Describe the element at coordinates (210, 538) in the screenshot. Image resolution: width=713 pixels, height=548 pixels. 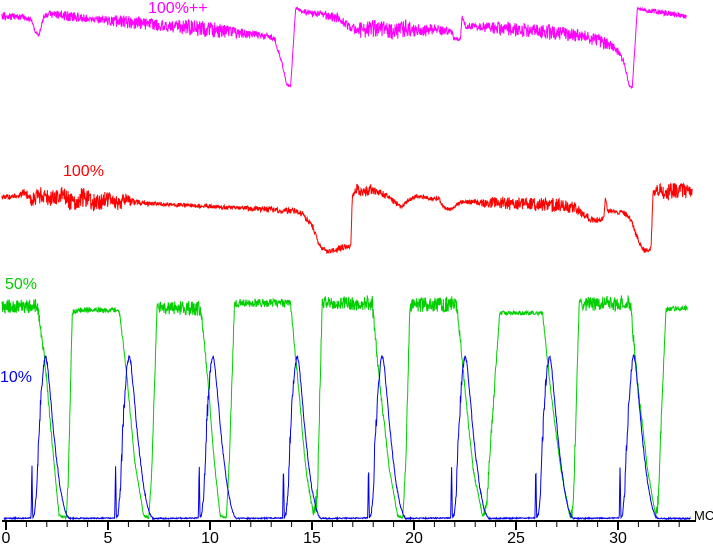
I see `x-tick-label: 10` at that location.